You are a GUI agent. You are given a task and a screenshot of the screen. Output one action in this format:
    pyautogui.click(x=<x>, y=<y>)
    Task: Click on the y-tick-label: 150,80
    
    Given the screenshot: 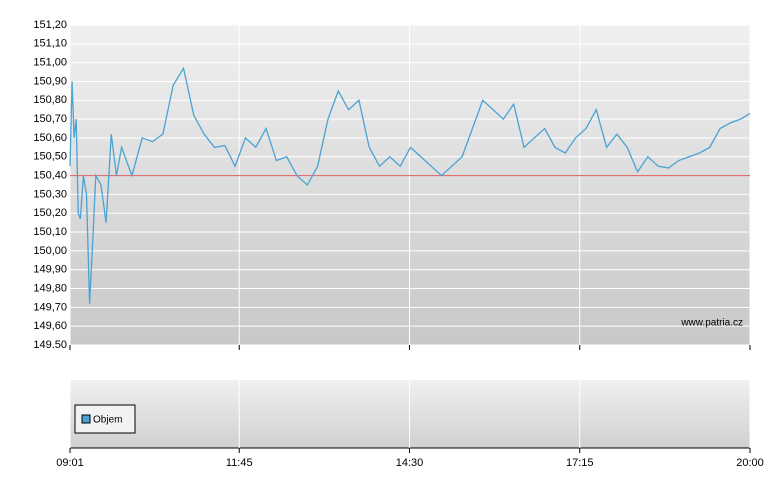 What is the action you would take?
    pyautogui.click(x=50, y=100)
    